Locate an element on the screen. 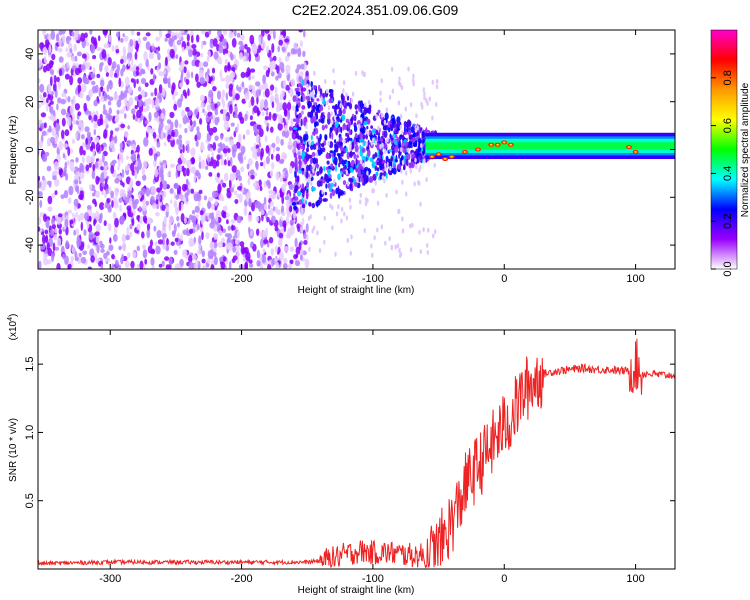 Image resolution: width=750 pixels, height=600 pixels. x-tick-label: -100 is located at coordinates (373, 279).